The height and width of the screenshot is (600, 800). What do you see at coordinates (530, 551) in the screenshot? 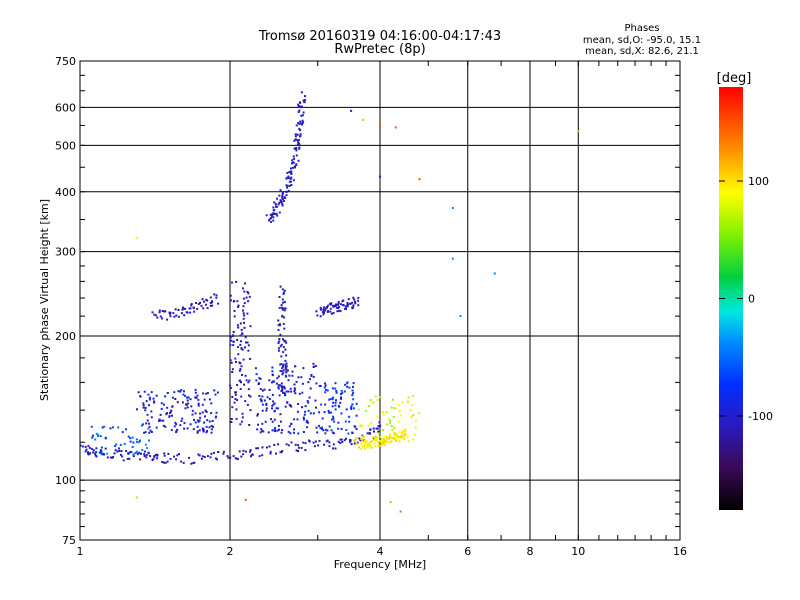
I see `x-tick-label: 8` at bounding box center [530, 551].